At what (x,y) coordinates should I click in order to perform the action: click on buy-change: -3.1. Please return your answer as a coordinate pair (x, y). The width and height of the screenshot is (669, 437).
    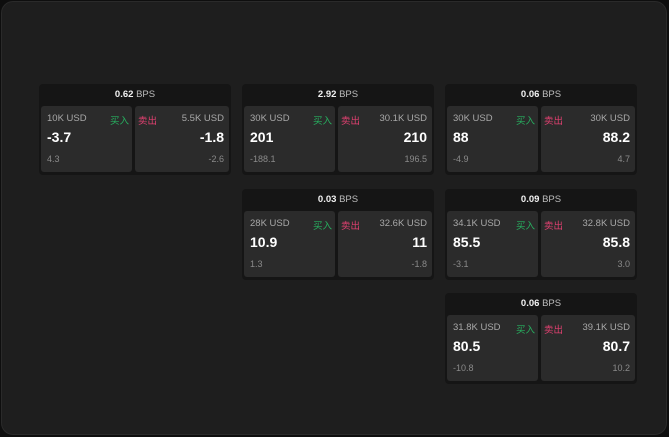
    Looking at the image, I should click on (461, 264).